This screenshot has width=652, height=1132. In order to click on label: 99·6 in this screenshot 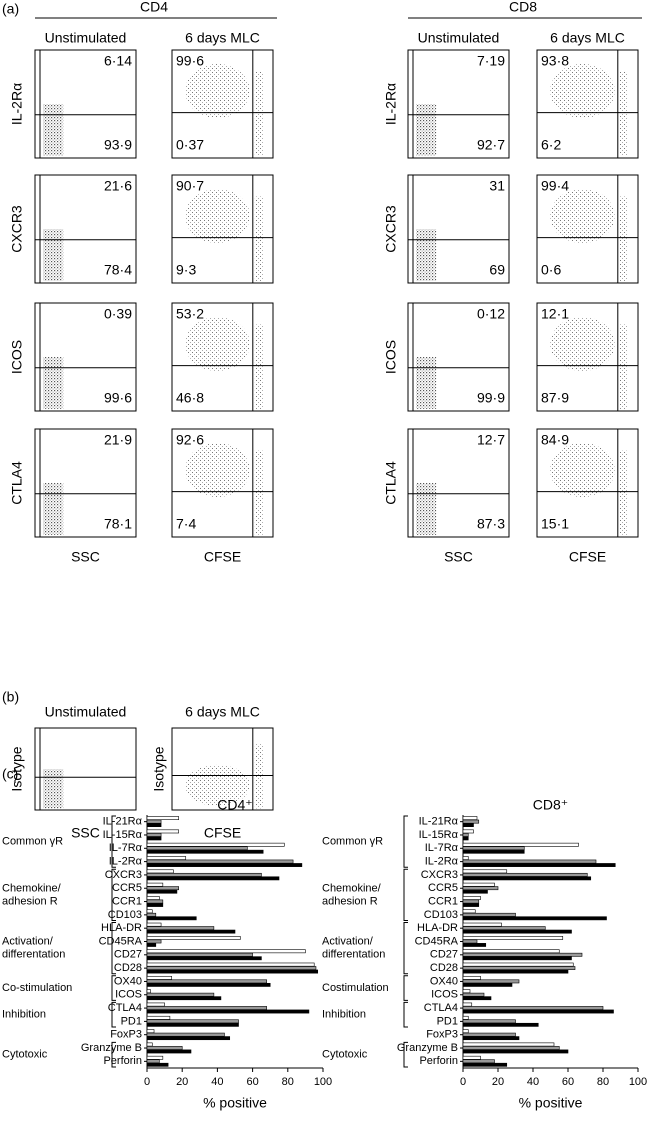, I will do `click(190, 61)`.